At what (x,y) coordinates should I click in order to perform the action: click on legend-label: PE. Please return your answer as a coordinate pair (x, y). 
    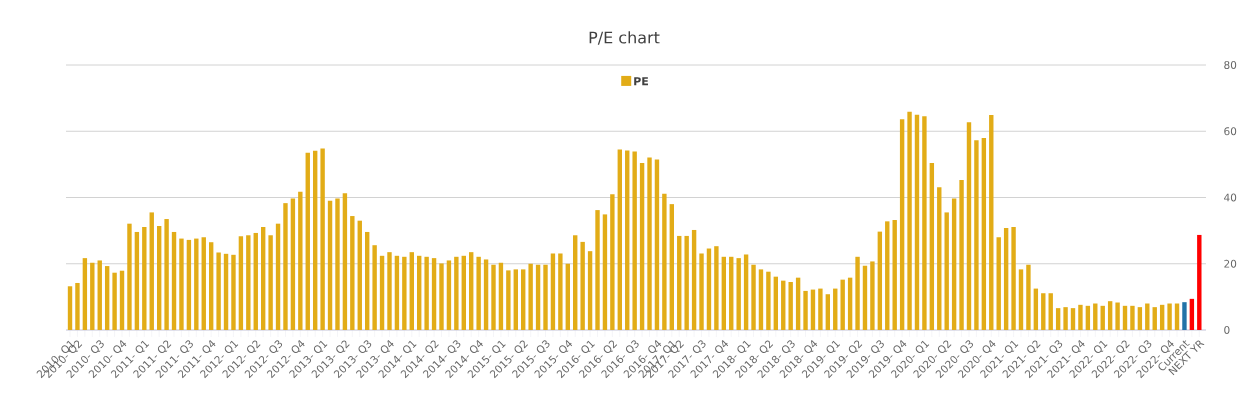
    Looking at the image, I should click on (641, 81).